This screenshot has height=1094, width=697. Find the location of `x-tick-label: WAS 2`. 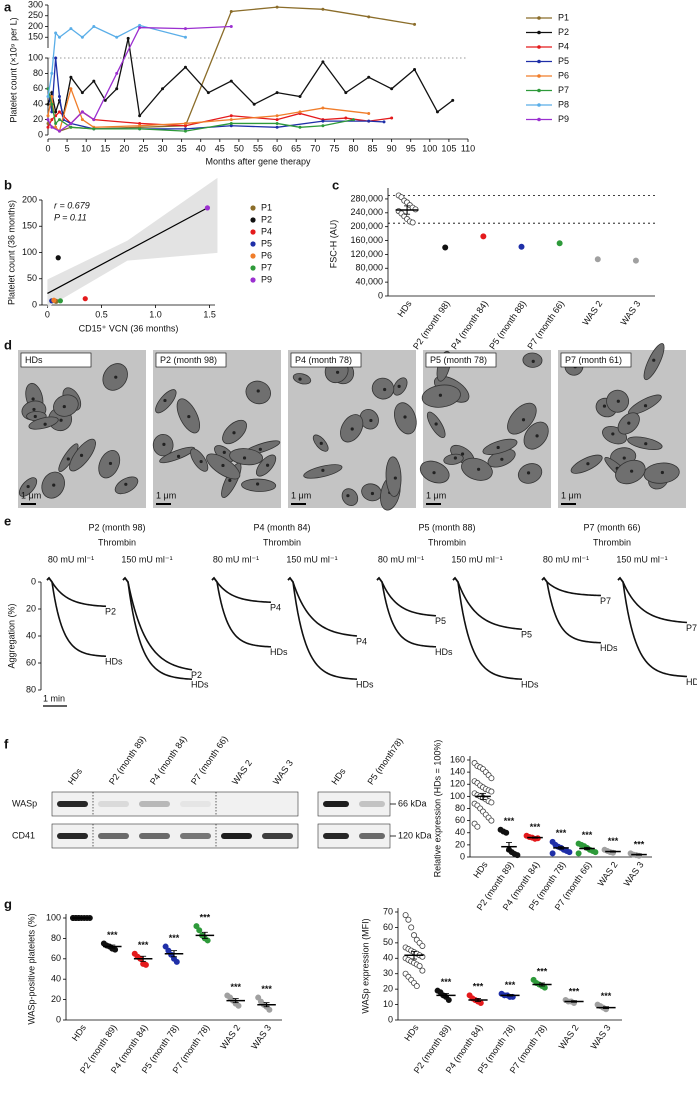

x-tick-label: WAS 2 is located at coordinates (230, 1037).